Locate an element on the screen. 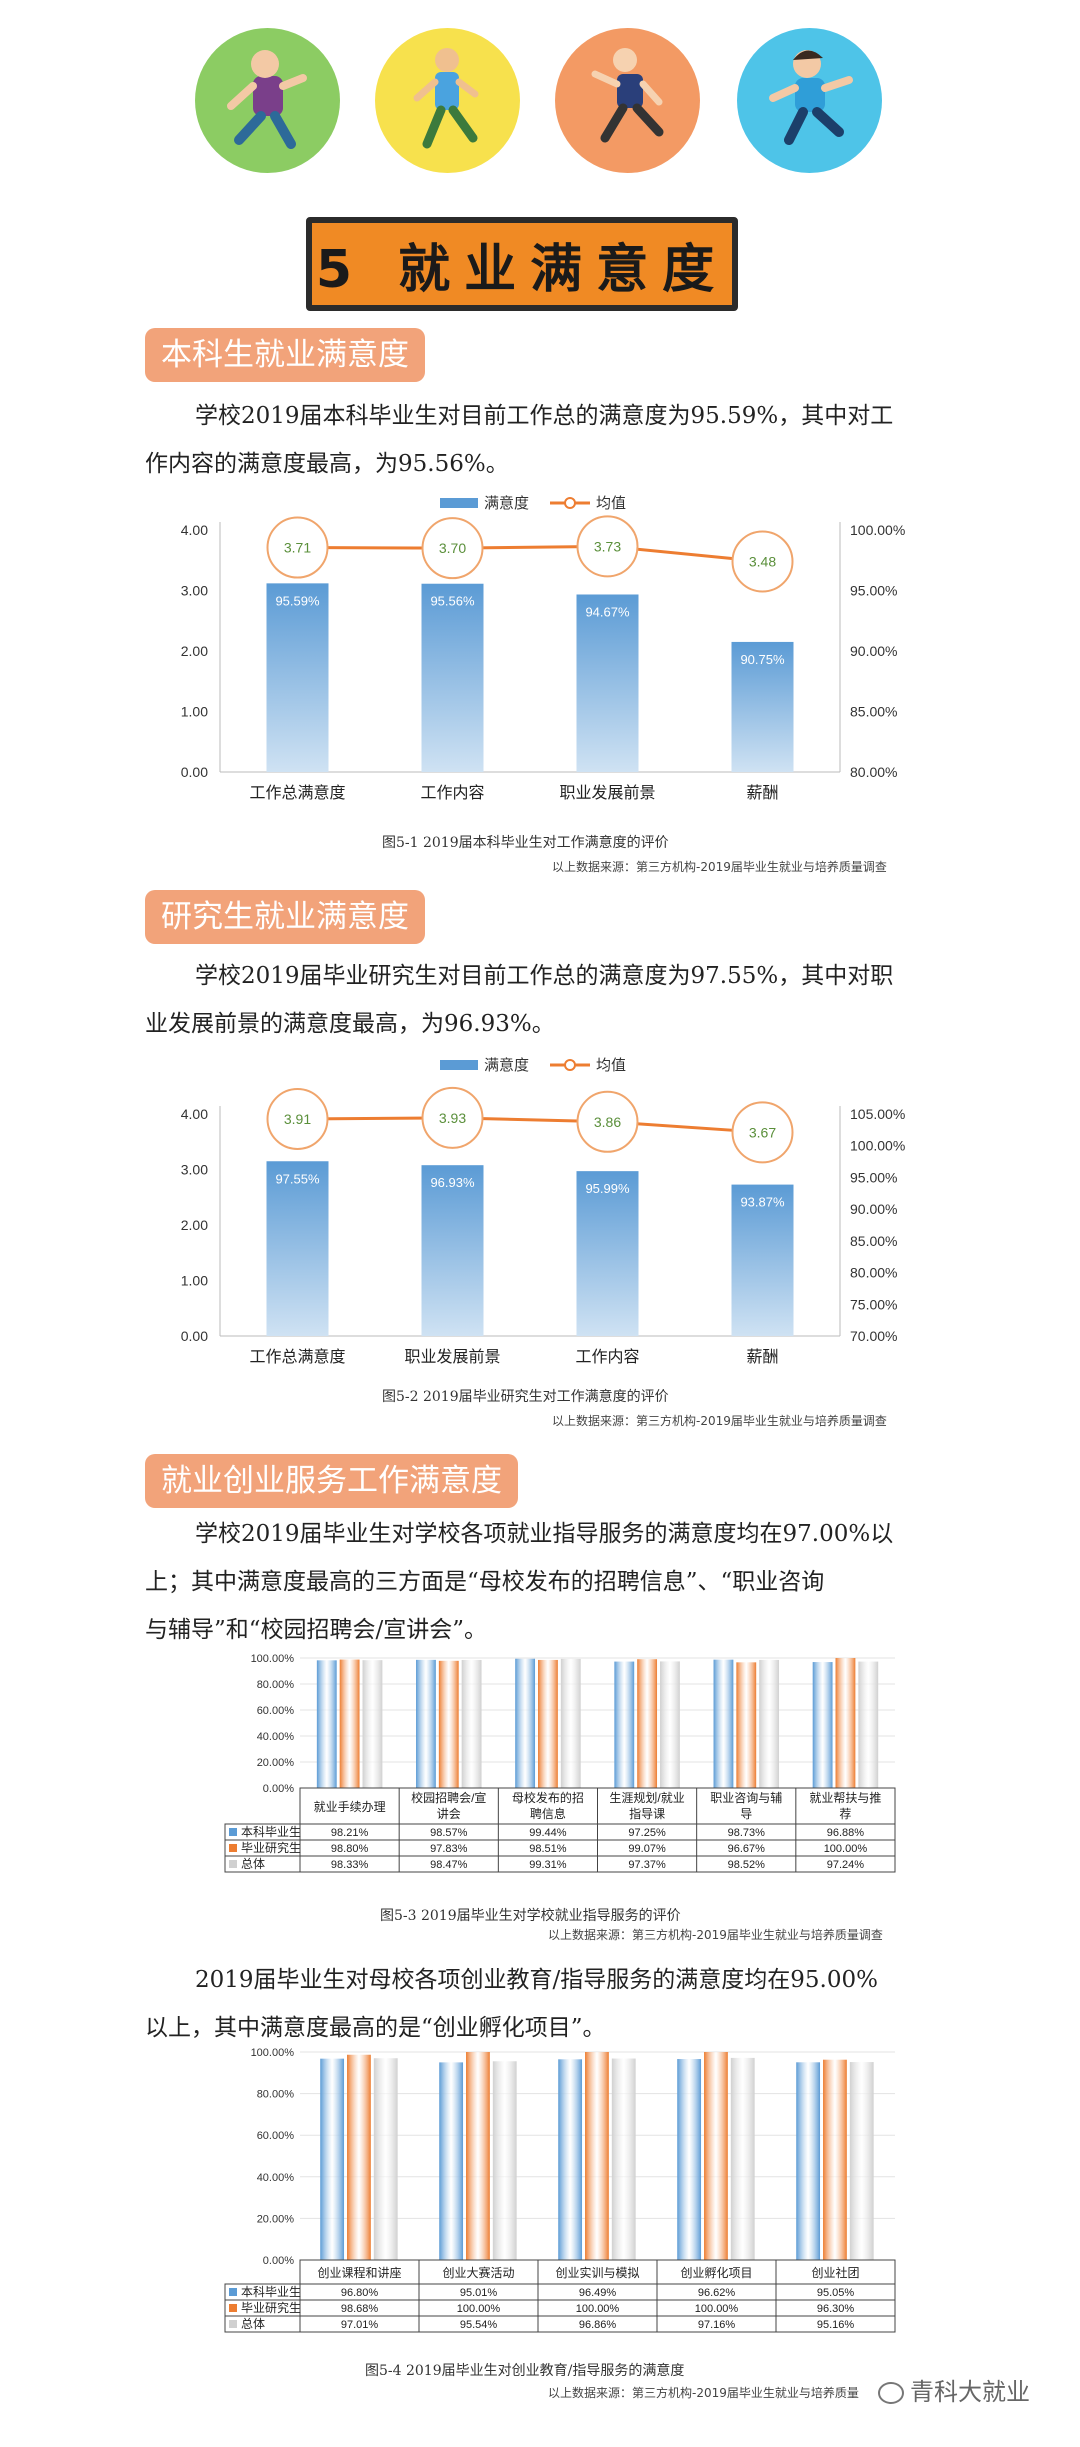 The width and height of the screenshot is (1080, 2447). table-cell-value: 98.52% is located at coordinates (747, 1865).